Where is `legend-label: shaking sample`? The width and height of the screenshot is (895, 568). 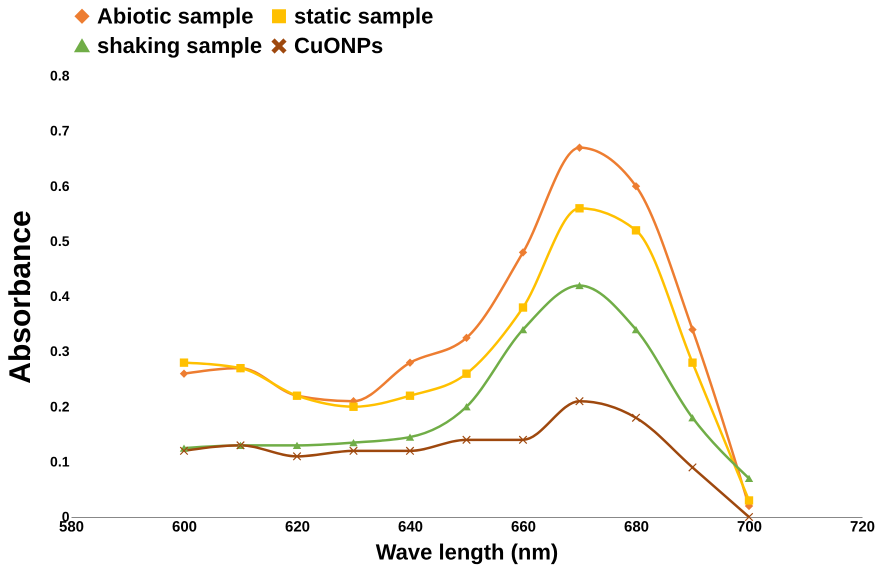
legend-label: shaking sample is located at coordinates (179, 45).